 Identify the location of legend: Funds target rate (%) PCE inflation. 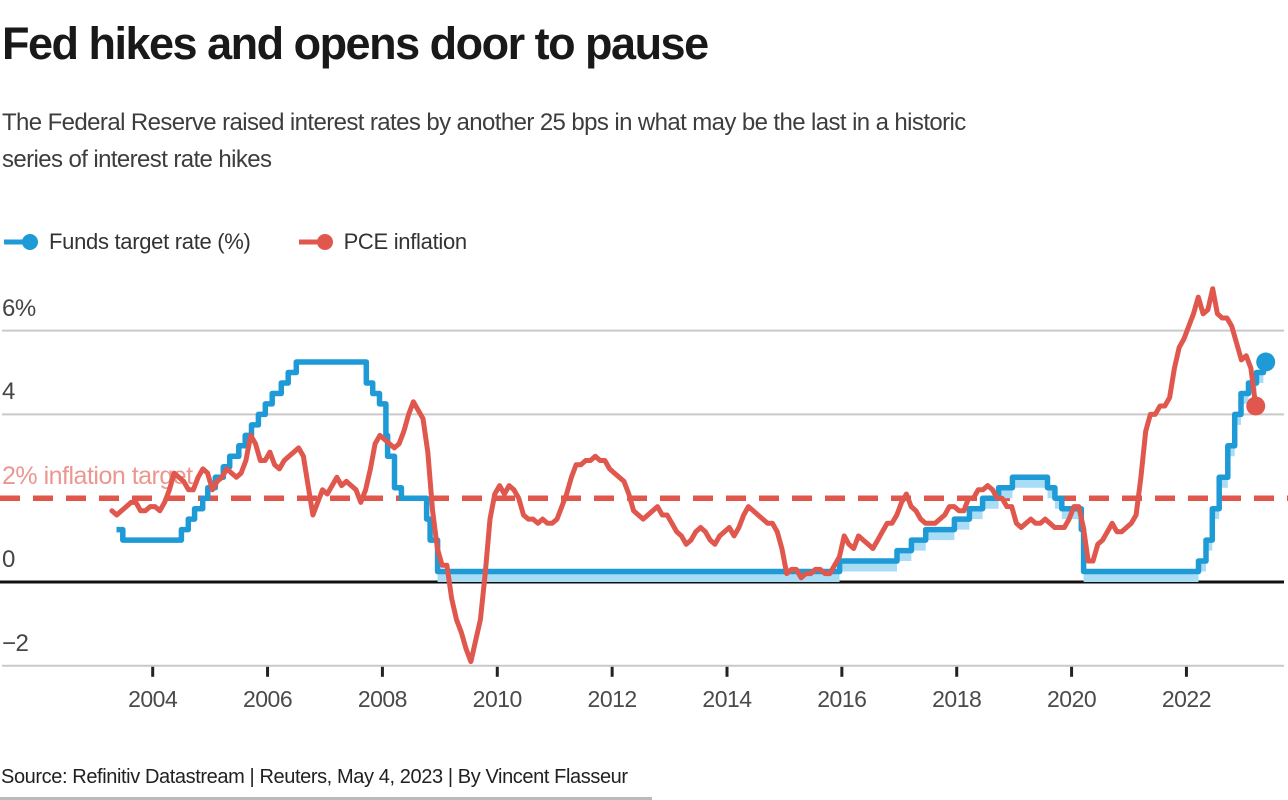
(234, 242).